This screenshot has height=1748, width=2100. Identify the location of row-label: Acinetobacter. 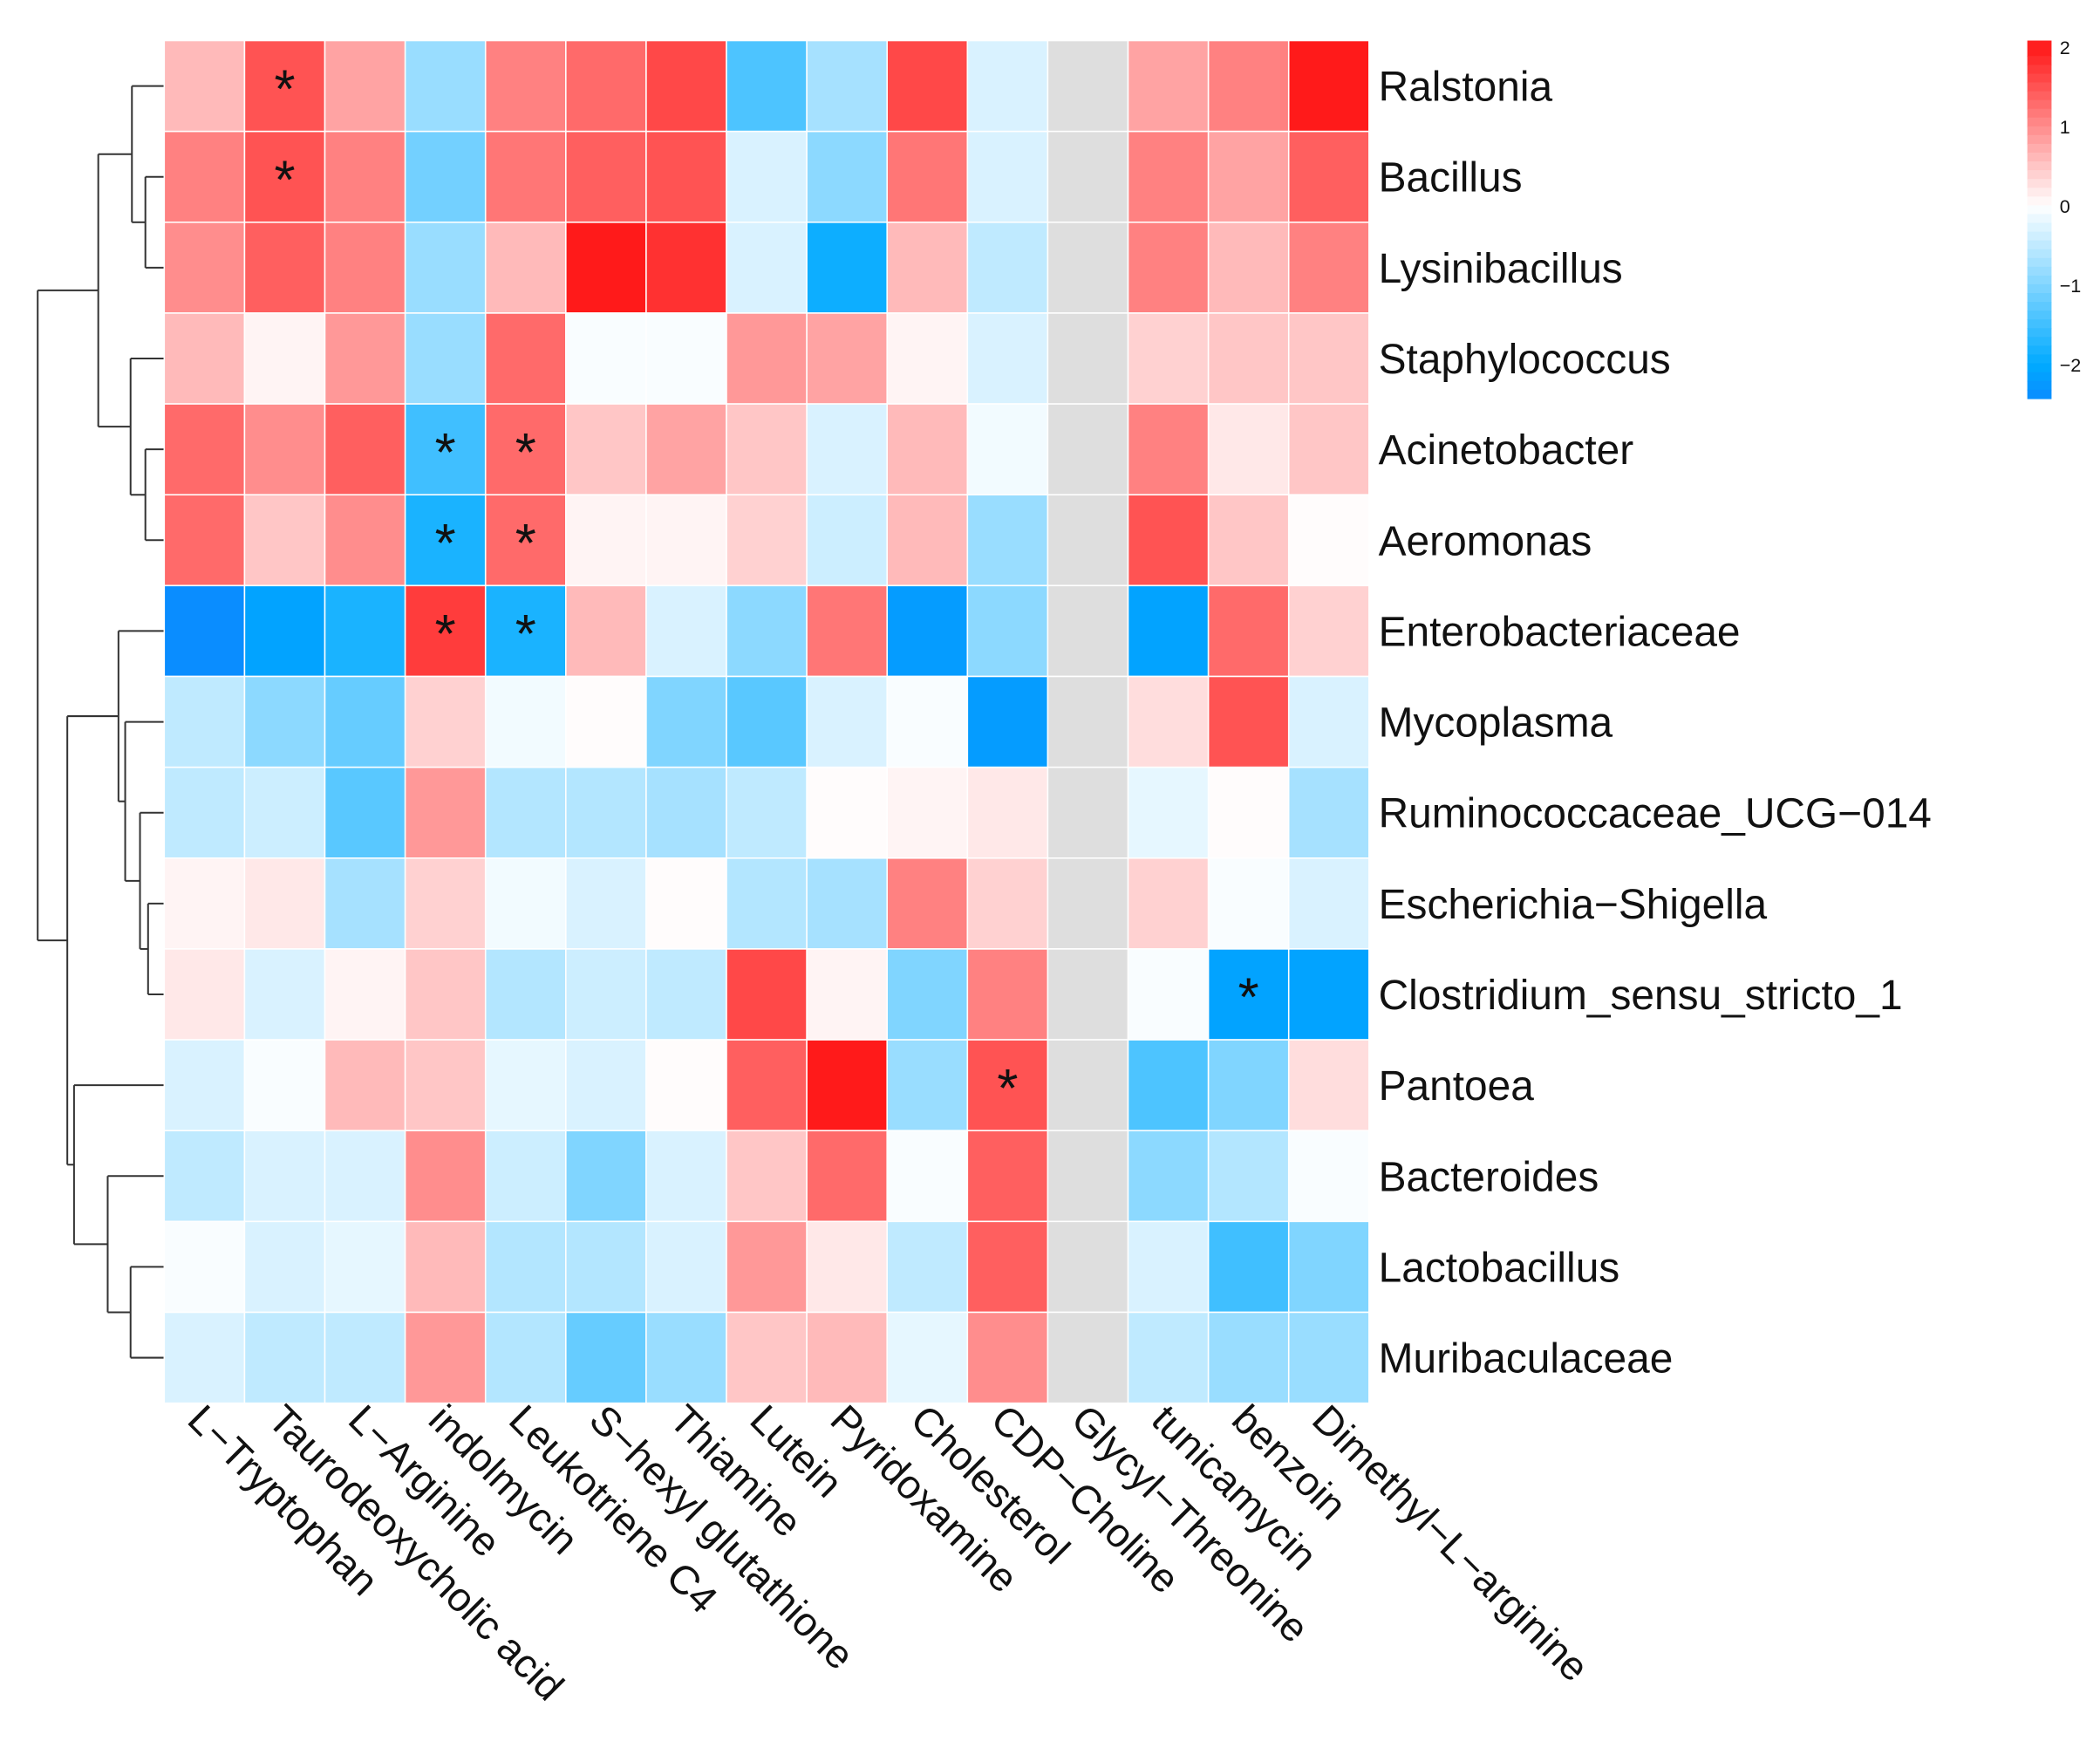
(1506, 450).